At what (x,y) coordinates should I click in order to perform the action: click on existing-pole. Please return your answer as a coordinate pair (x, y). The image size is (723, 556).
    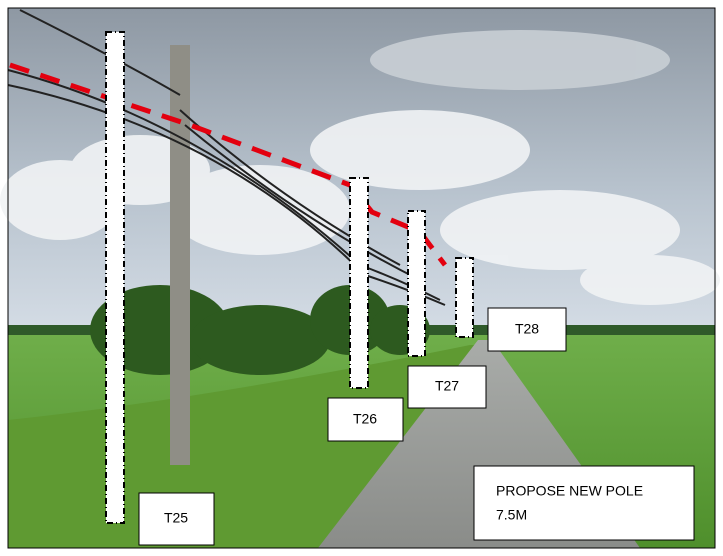
    Looking at the image, I should click on (180, 255).